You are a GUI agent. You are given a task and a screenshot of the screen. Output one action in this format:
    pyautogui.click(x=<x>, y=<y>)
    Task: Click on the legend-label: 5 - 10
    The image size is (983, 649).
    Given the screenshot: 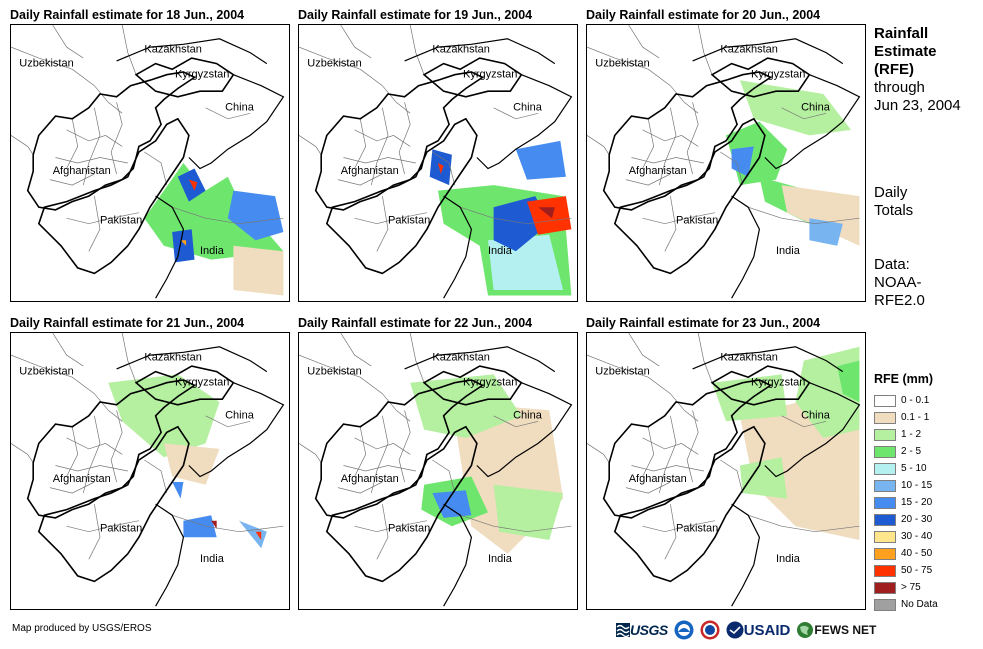 What is the action you would take?
    pyautogui.click(x=914, y=468)
    